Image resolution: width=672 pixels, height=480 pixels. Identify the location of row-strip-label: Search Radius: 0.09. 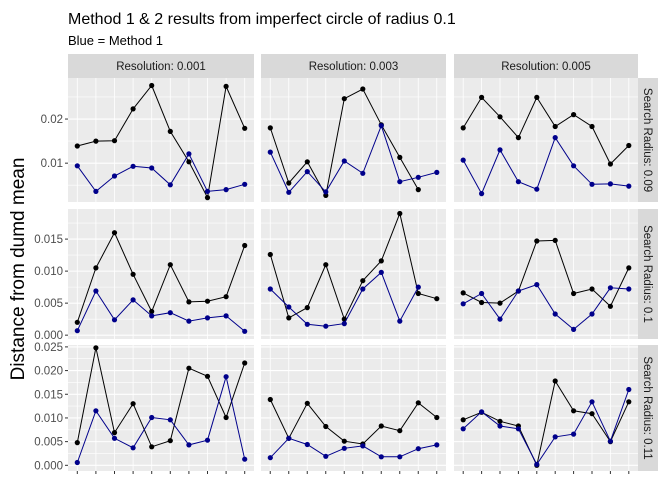
(647, 140).